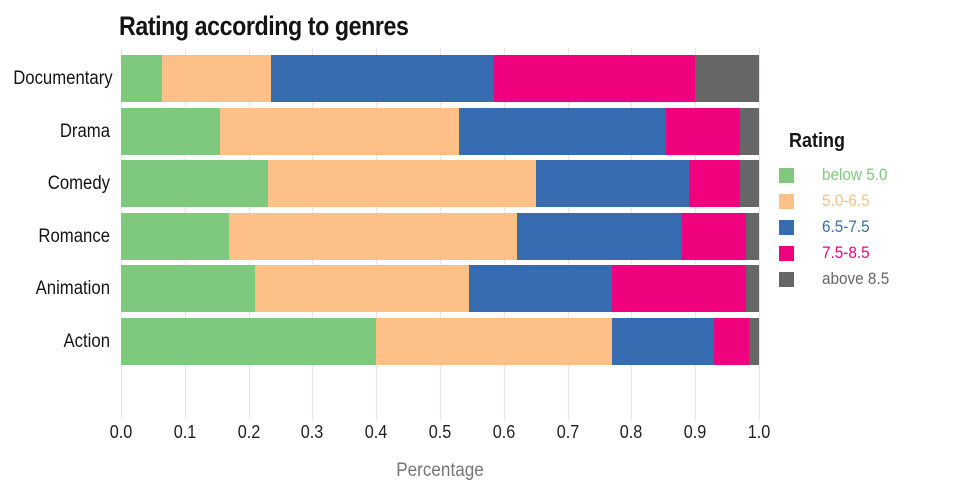  What do you see at coordinates (248, 432) in the screenshot?
I see `x-tick-label: 0.2` at bounding box center [248, 432].